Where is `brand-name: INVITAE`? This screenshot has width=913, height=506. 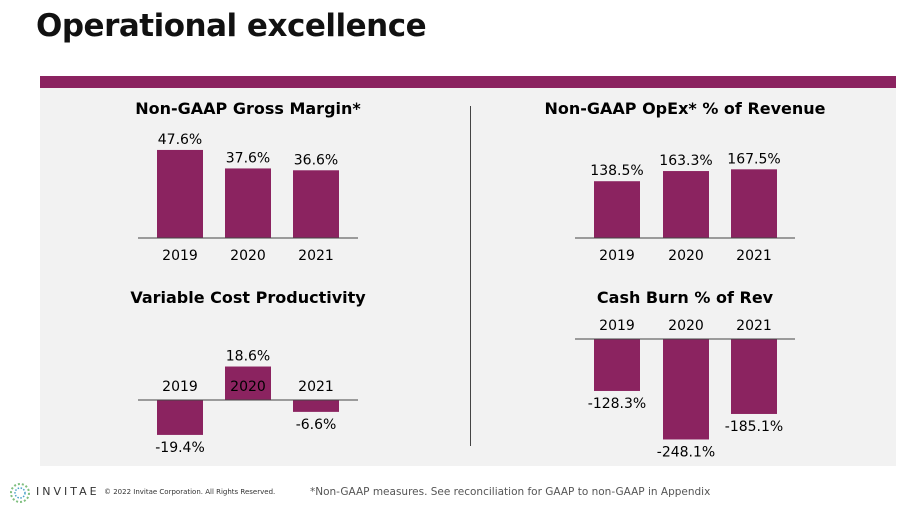
brand-name: INVITAE is located at coordinates (68, 491).